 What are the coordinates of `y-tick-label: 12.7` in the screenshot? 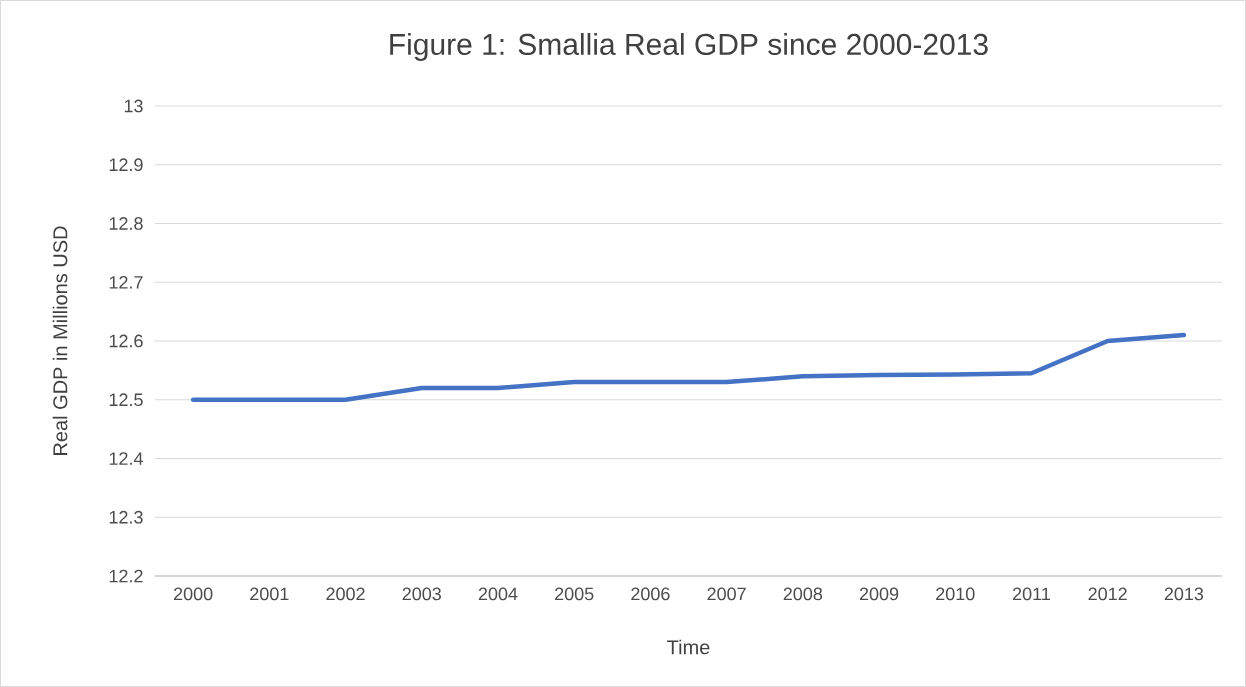 It's located at (126, 282).